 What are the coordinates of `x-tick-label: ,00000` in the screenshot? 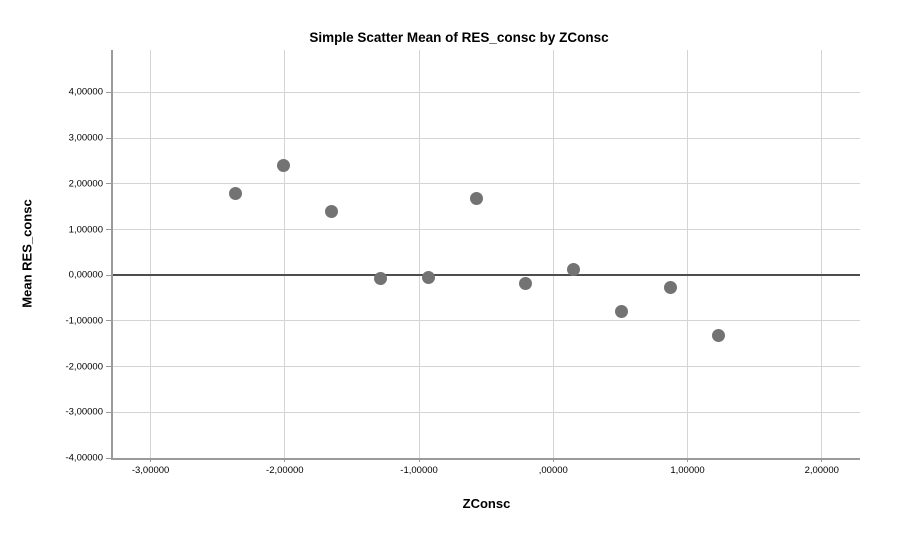 It's located at (553, 470).